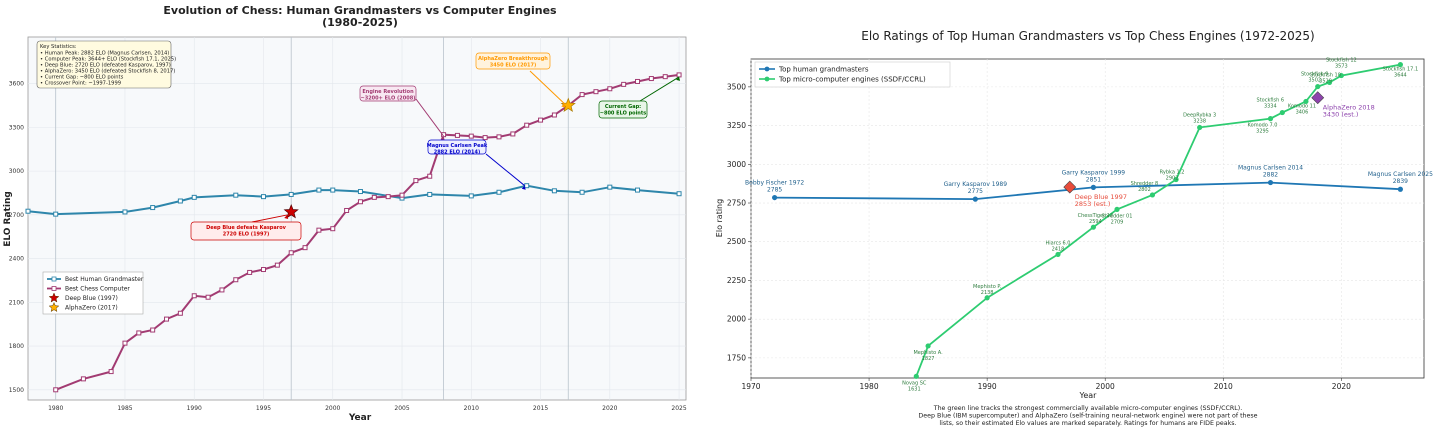 The height and width of the screenshot is (434, 1456). I want to click on legend-label: Best Human Grandmaster, so click(104, 279).